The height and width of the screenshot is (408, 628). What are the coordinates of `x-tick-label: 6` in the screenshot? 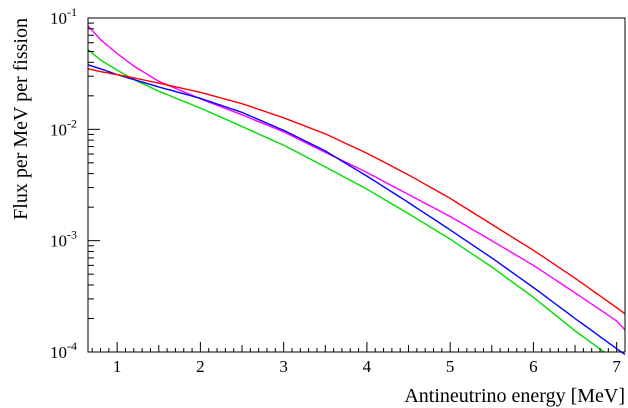 It's located at (533, 366).